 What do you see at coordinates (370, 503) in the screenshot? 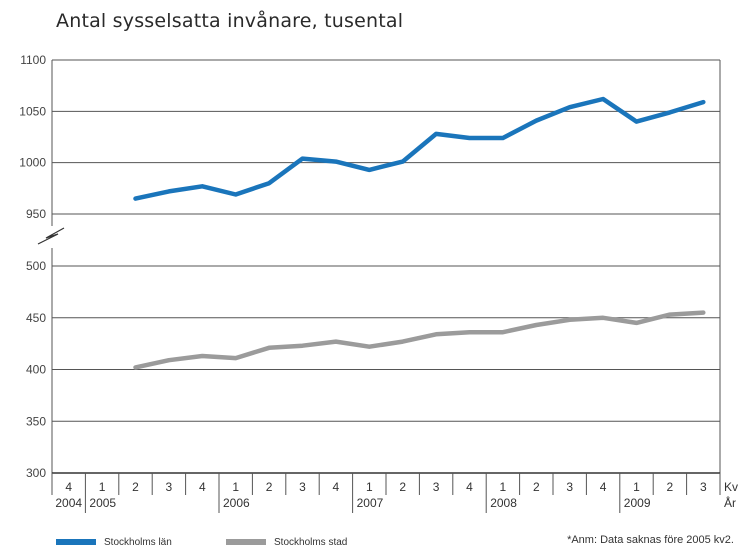
I see `year-label: 2007` at bounding box center [370, 503].